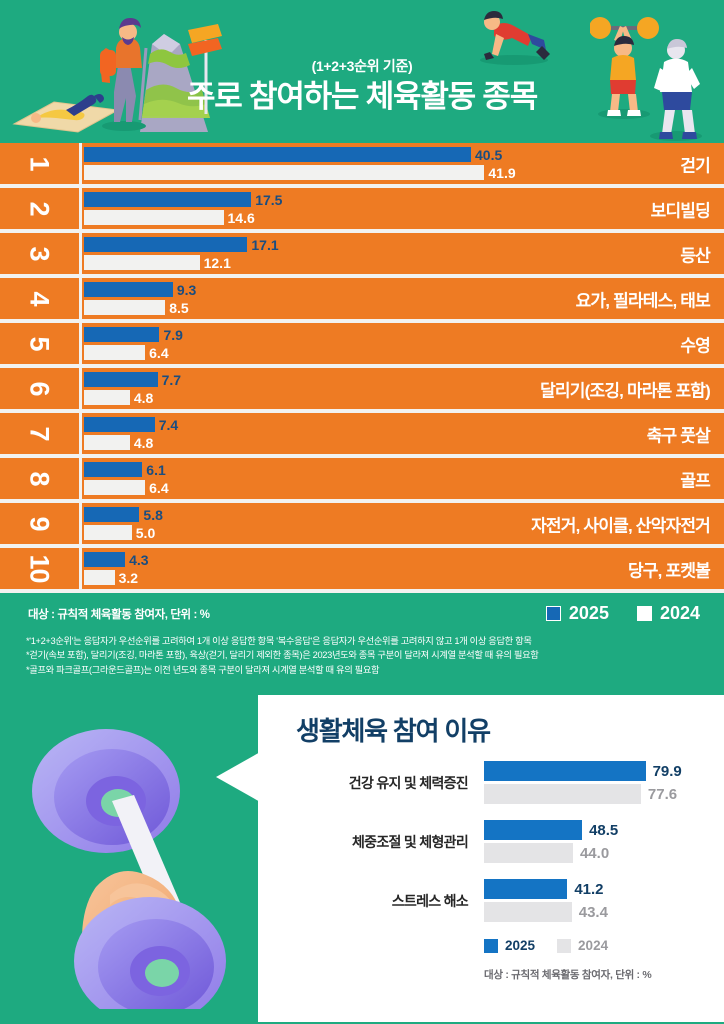 This screenshot has width=724, height=1024. I want to click on rank-bars: 5.8 5.0, so click(403, 523).